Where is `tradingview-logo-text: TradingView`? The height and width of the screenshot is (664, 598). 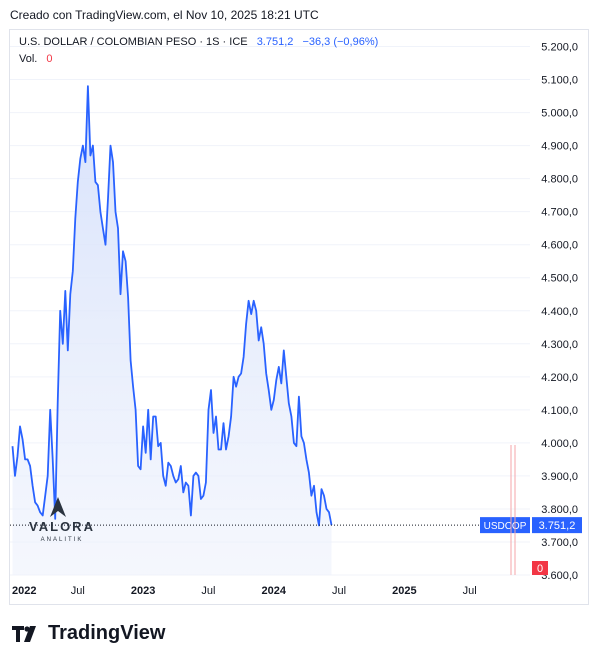
tradingview-logo-text: TradingView is located at coordinates (107, 633).